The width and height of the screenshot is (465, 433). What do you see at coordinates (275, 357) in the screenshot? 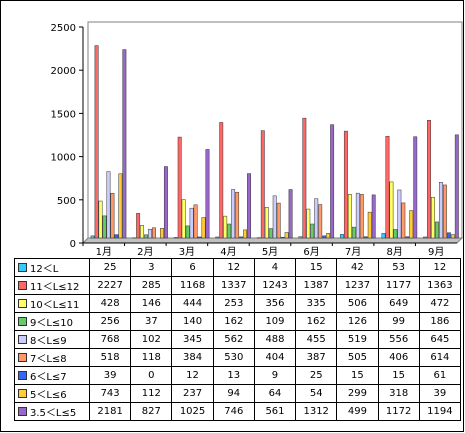
I see `table-cell: 404` at bounding box center [275, 357].